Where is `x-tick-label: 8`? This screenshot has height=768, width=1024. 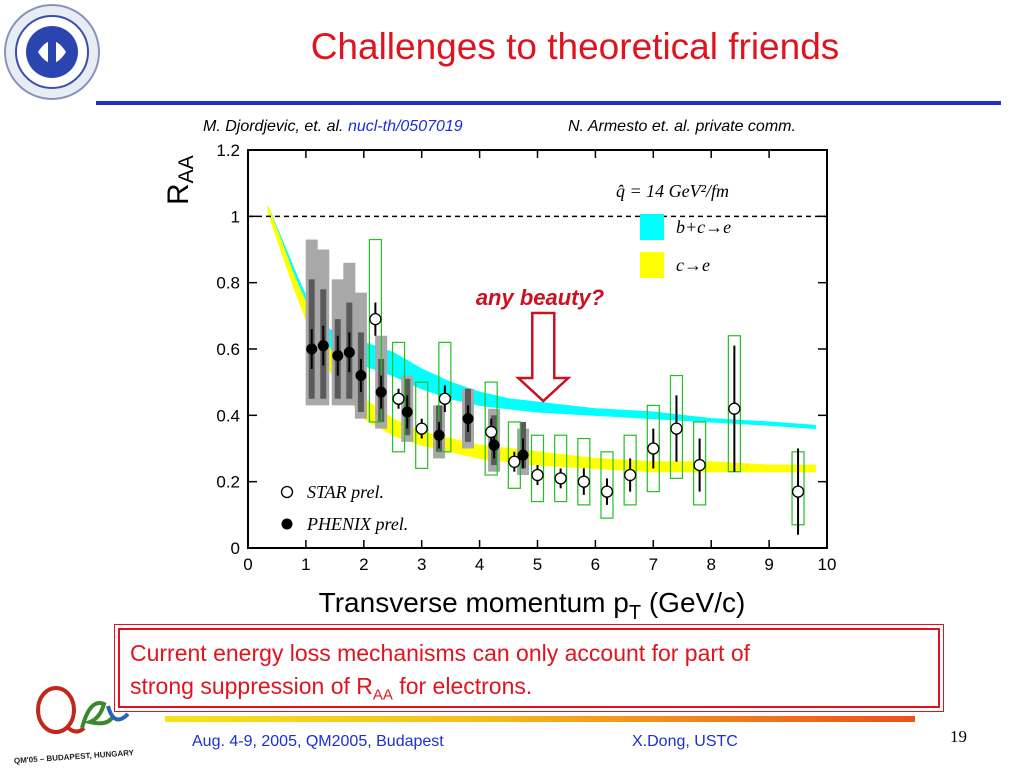 x-tick-label: 8 is located at coordinates (710, 564).